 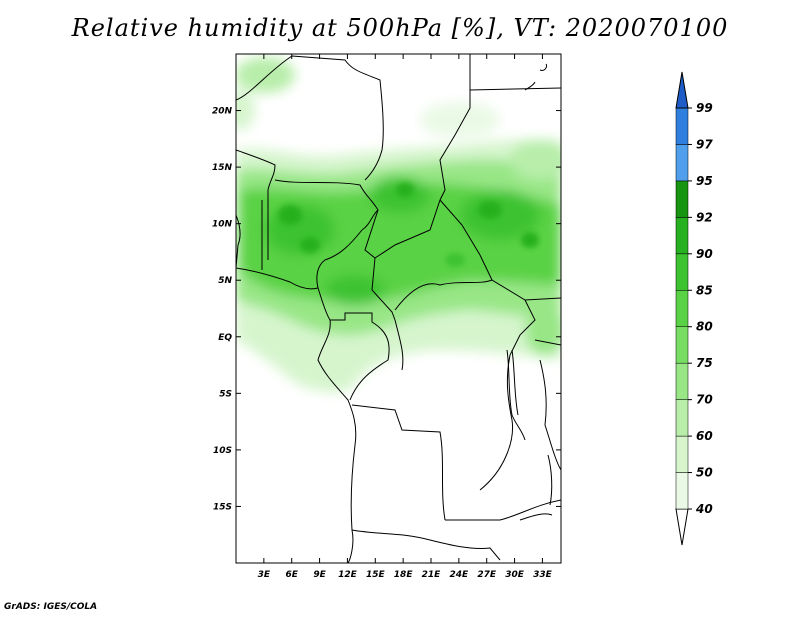 I want to click on colorbar-label: 99, so click(x=704, y=108).